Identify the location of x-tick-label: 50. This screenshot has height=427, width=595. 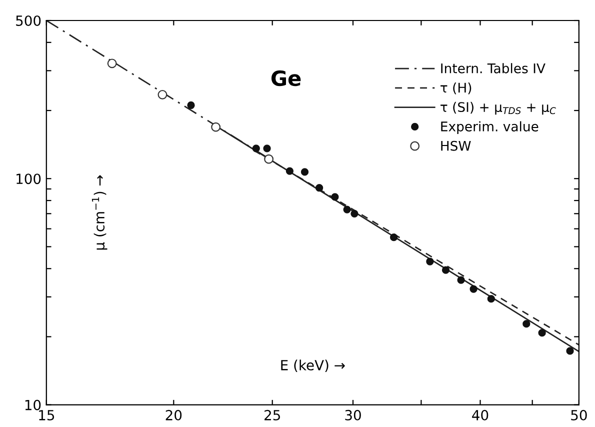
(579, 415).